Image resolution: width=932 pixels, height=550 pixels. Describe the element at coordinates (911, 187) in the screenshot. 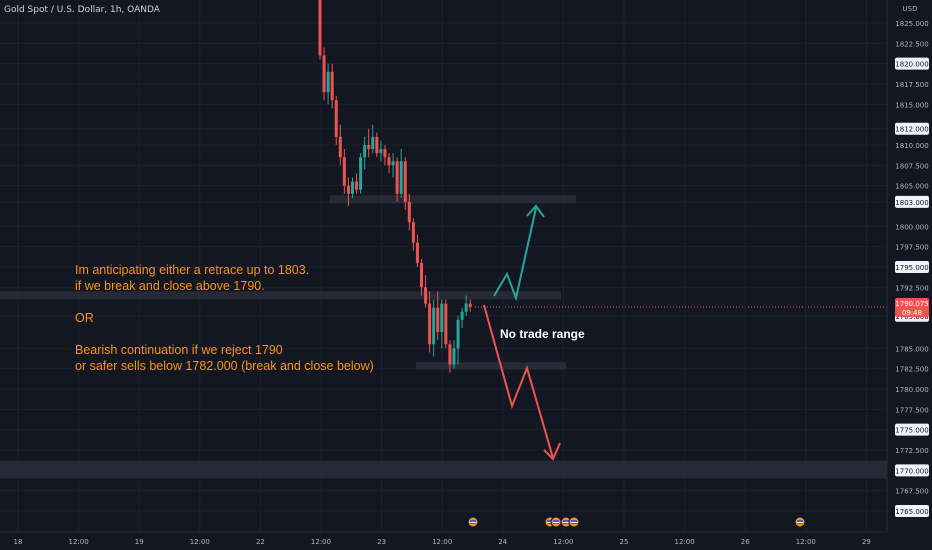

I see `price-tick-label: 1805.000` at that location.